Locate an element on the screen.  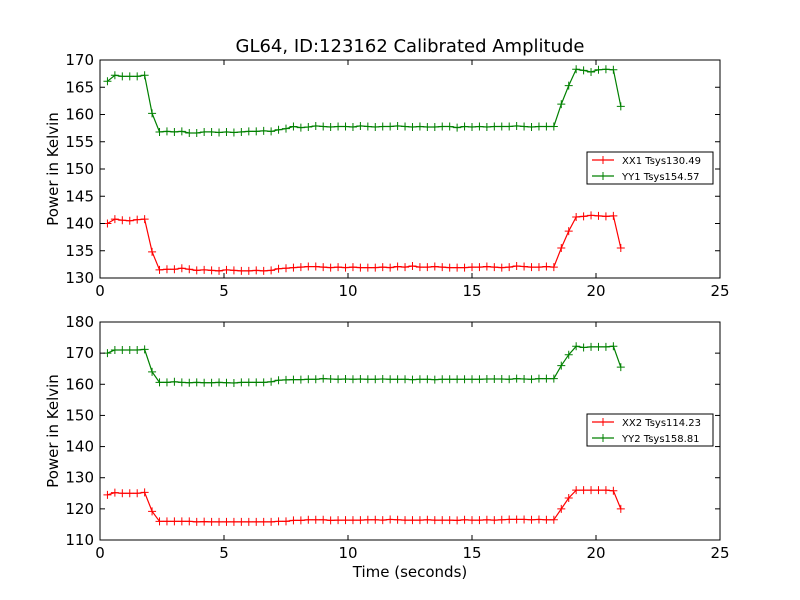
y-tick-label: 110 is located at coordinates (79, 540).